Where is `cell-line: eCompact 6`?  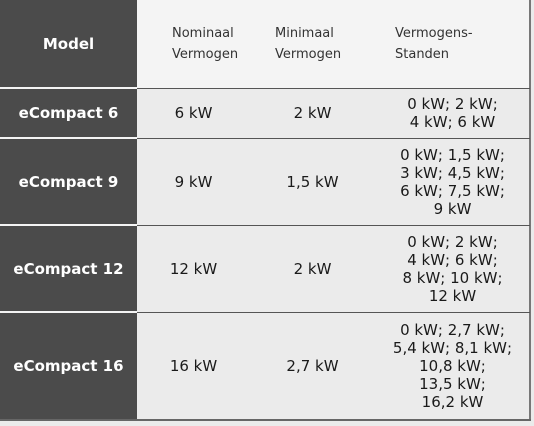
cell-line: eCompact 6 is located at coordinates (68, 113).